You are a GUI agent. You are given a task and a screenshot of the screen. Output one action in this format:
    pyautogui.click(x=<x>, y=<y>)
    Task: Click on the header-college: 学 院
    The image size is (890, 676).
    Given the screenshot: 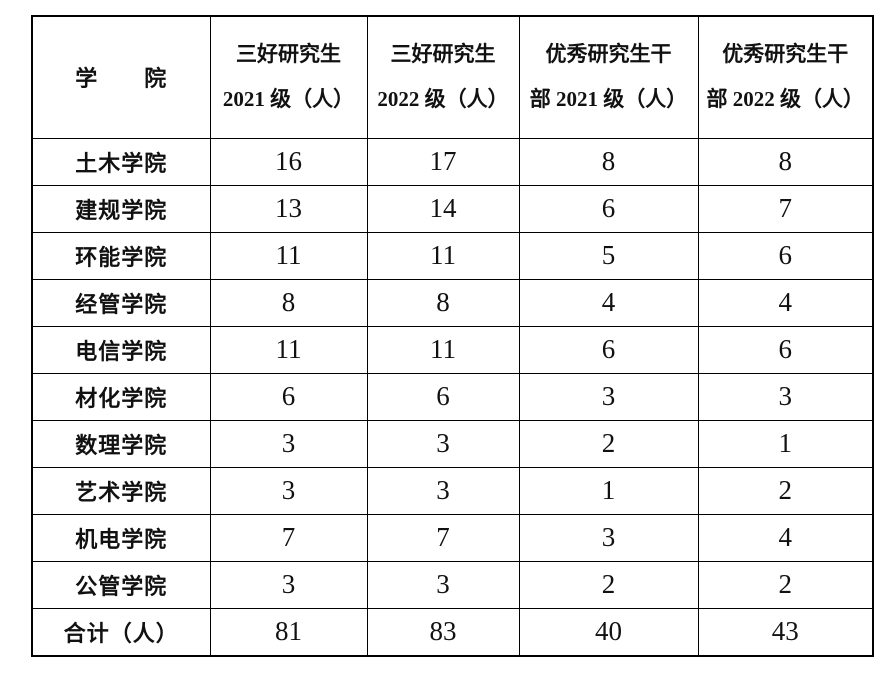 What is the action you would take?
    pyautogui.click(x=121, y=77)
    